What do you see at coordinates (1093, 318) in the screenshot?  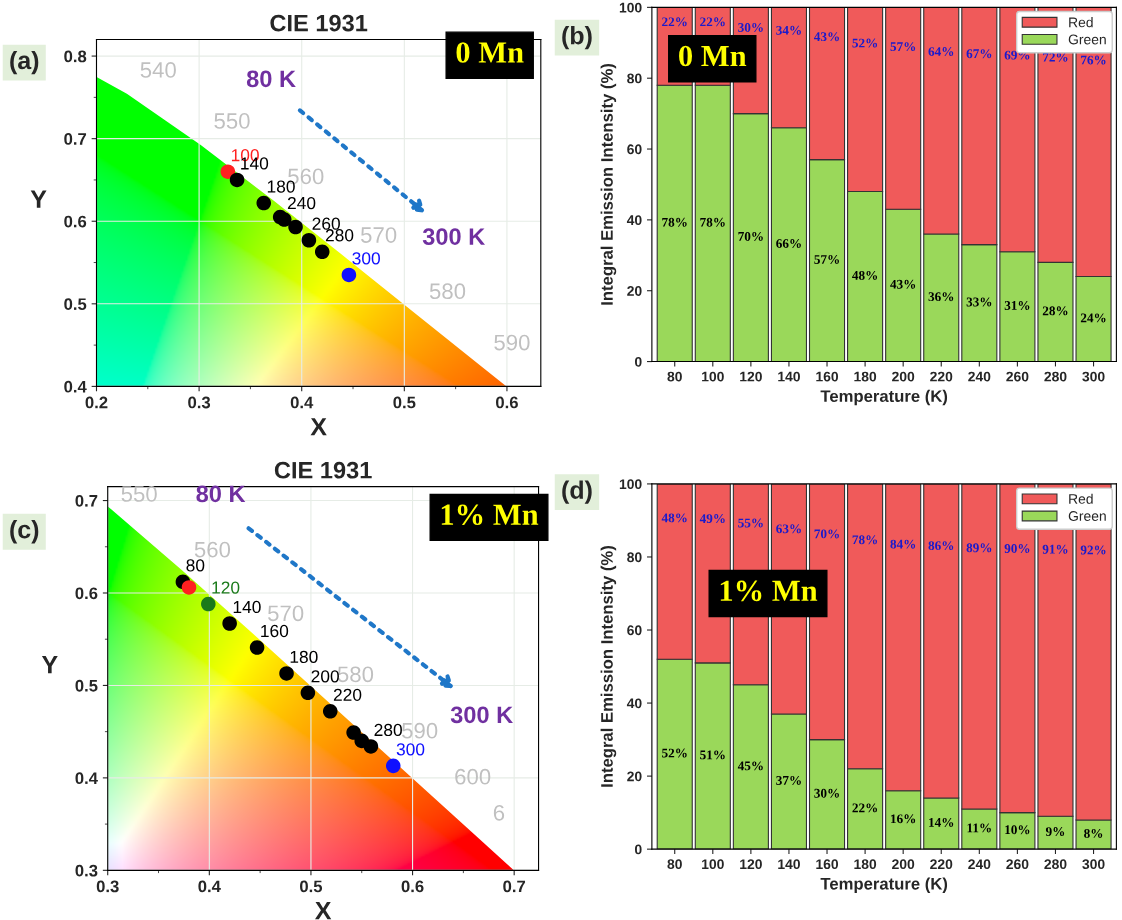 I see `data-label: 24%` at bounding box center [1093, 318].